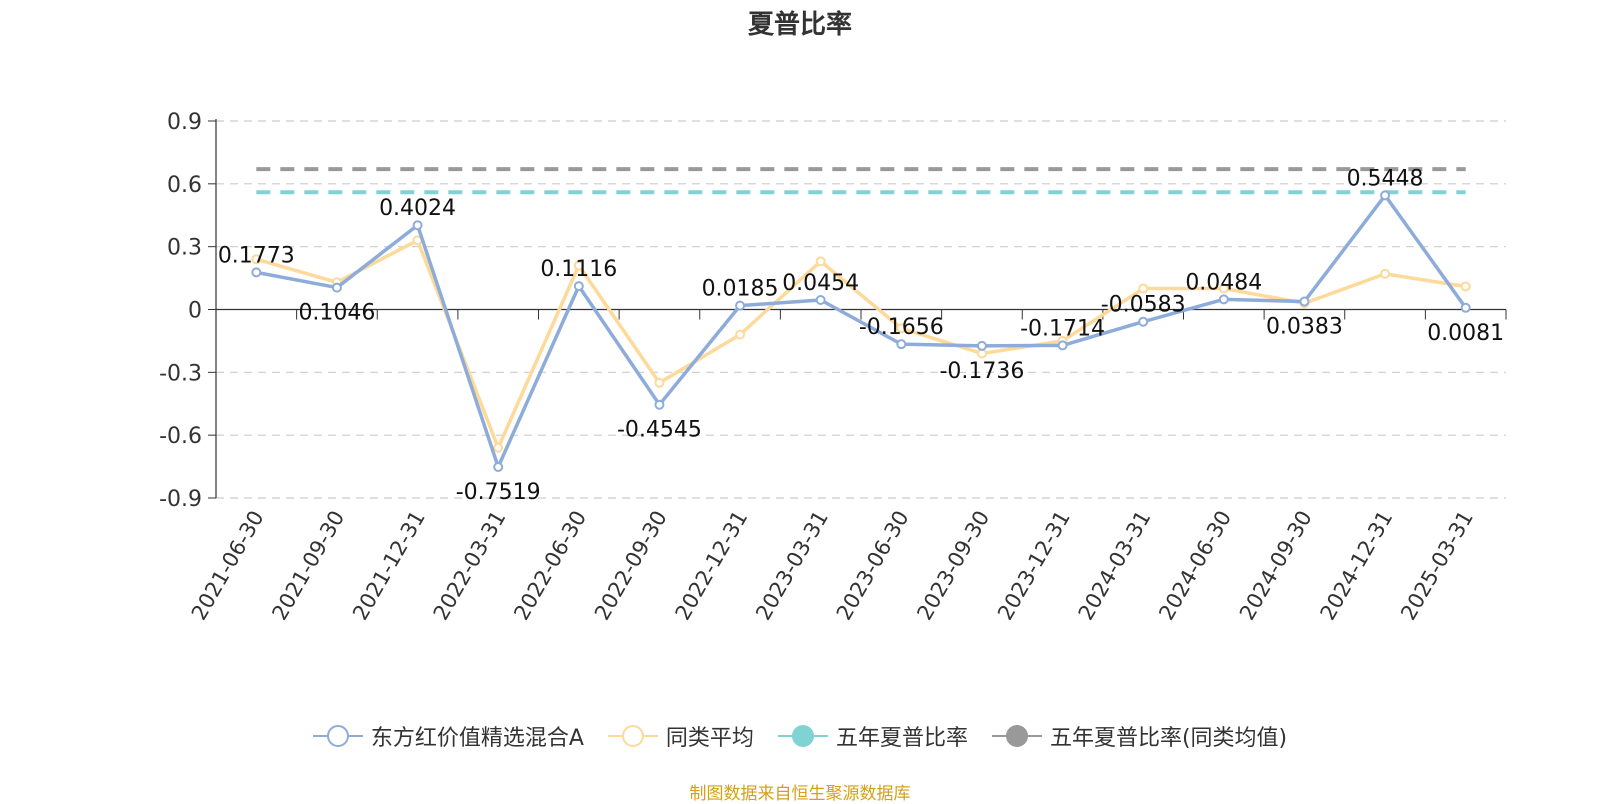 The width and height of the screenshot is (1600, 804). Describe the element at coordinates (417, 208) in the screenshot. I see `data-label: 0.4024` at that location.